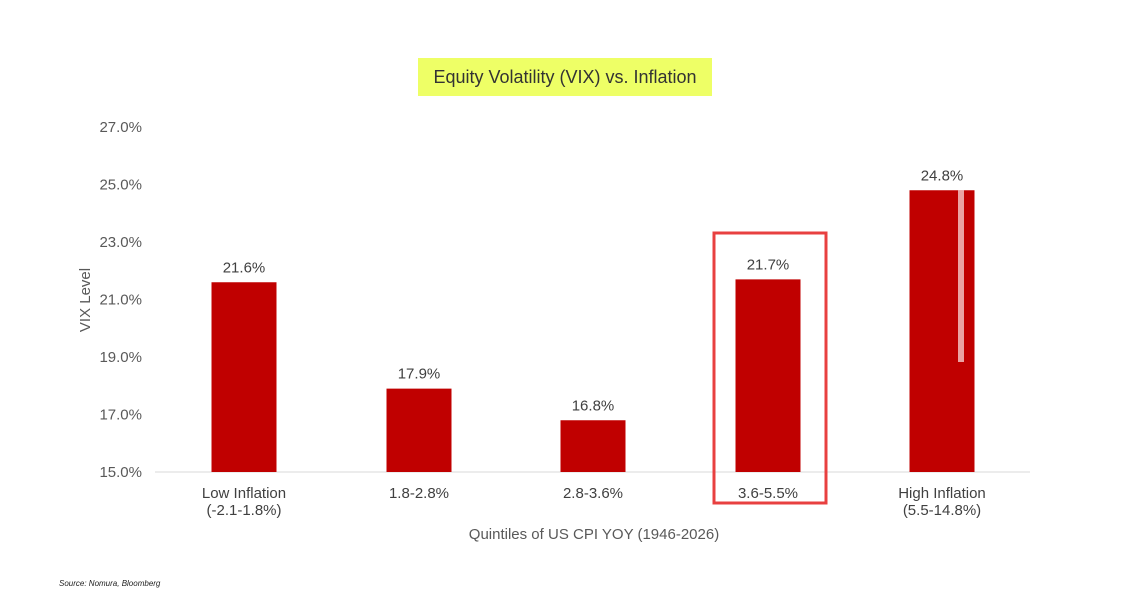  Describe the element at coordinates (85, 300) in the screenshot. I see `y-axis-title: VIX Level` at that location.